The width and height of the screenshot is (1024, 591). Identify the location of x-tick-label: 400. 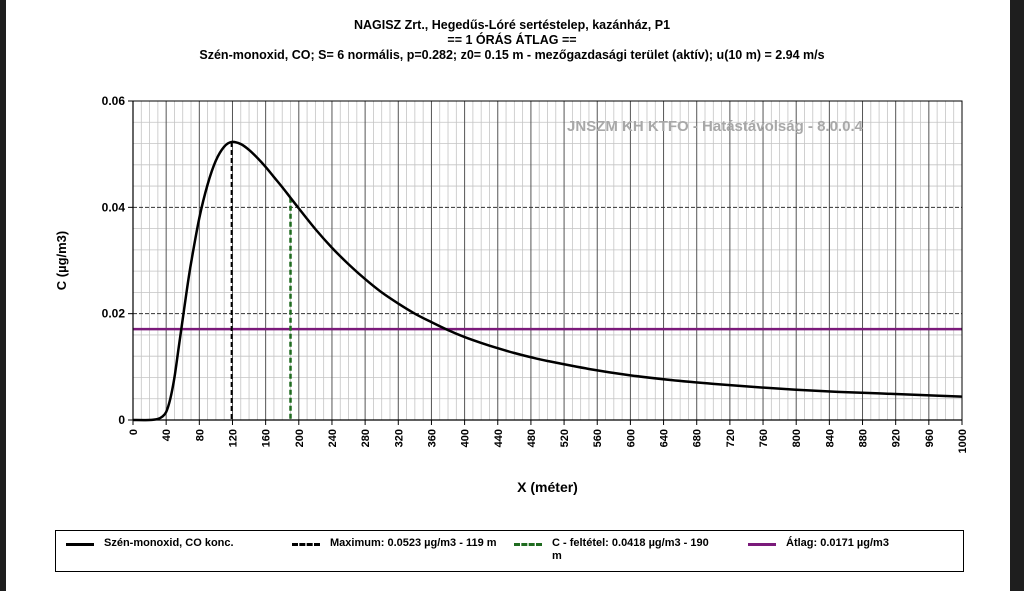
(466, 438).